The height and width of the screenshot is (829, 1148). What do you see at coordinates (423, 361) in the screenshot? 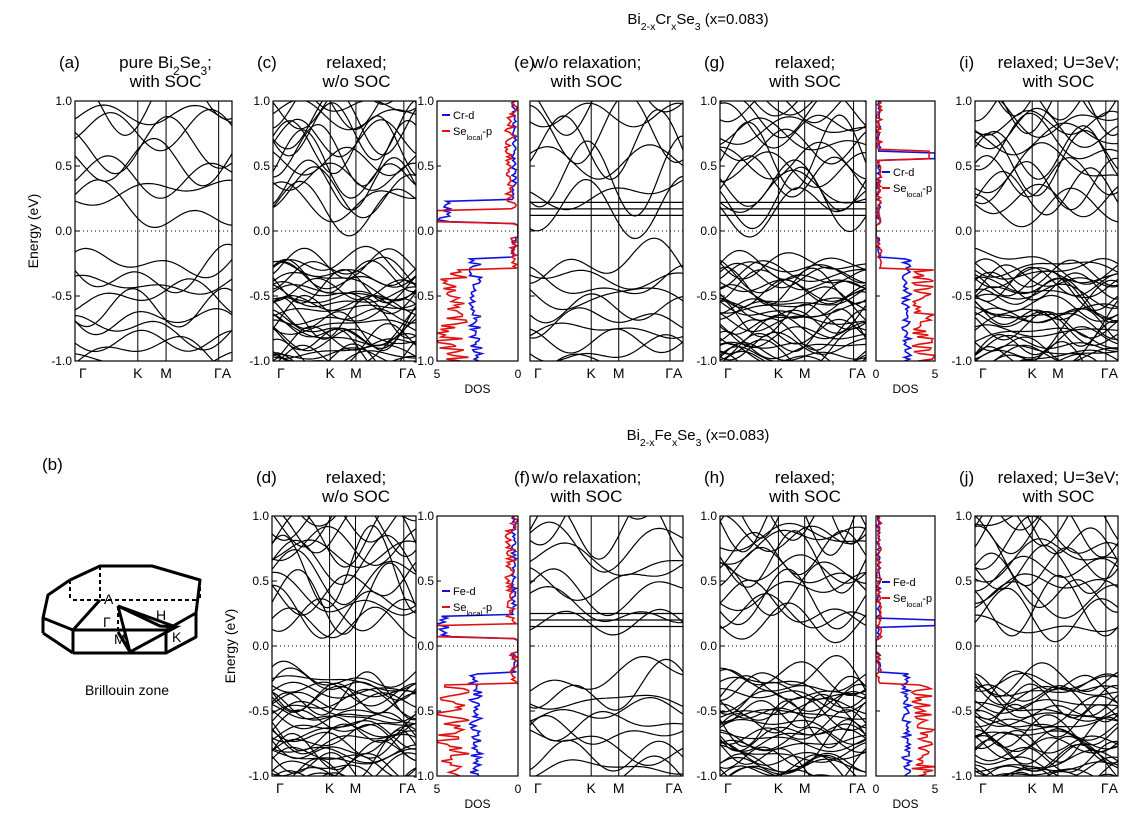
I see `y-tick-label: -1.0` at bounding box center [423, 361].